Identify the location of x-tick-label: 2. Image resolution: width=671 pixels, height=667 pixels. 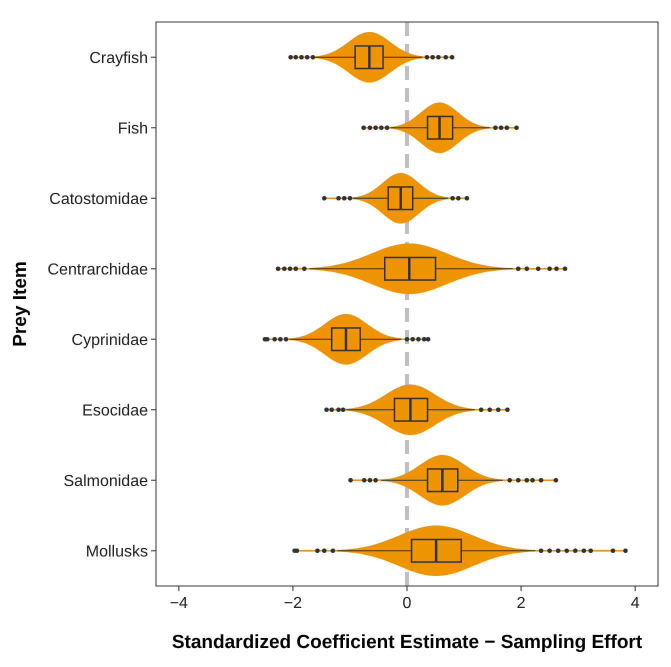
(521, 603).